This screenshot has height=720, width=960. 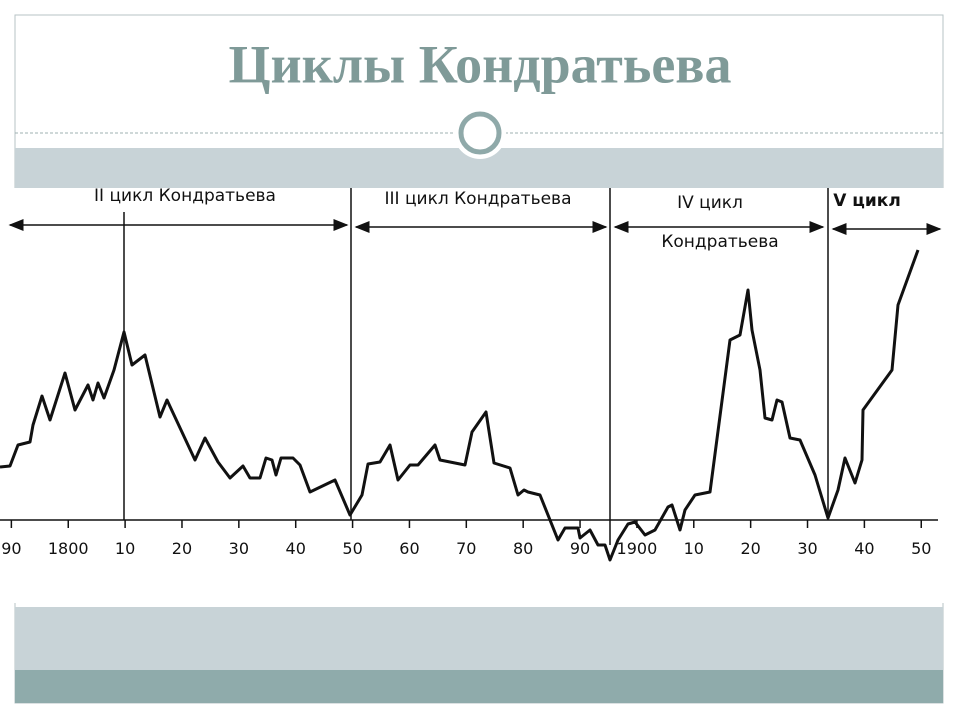 What do you see at coordinates (719, 242) in the screenshot?
I see `annotation: Кондратьева` at bounding box center [719, 242].